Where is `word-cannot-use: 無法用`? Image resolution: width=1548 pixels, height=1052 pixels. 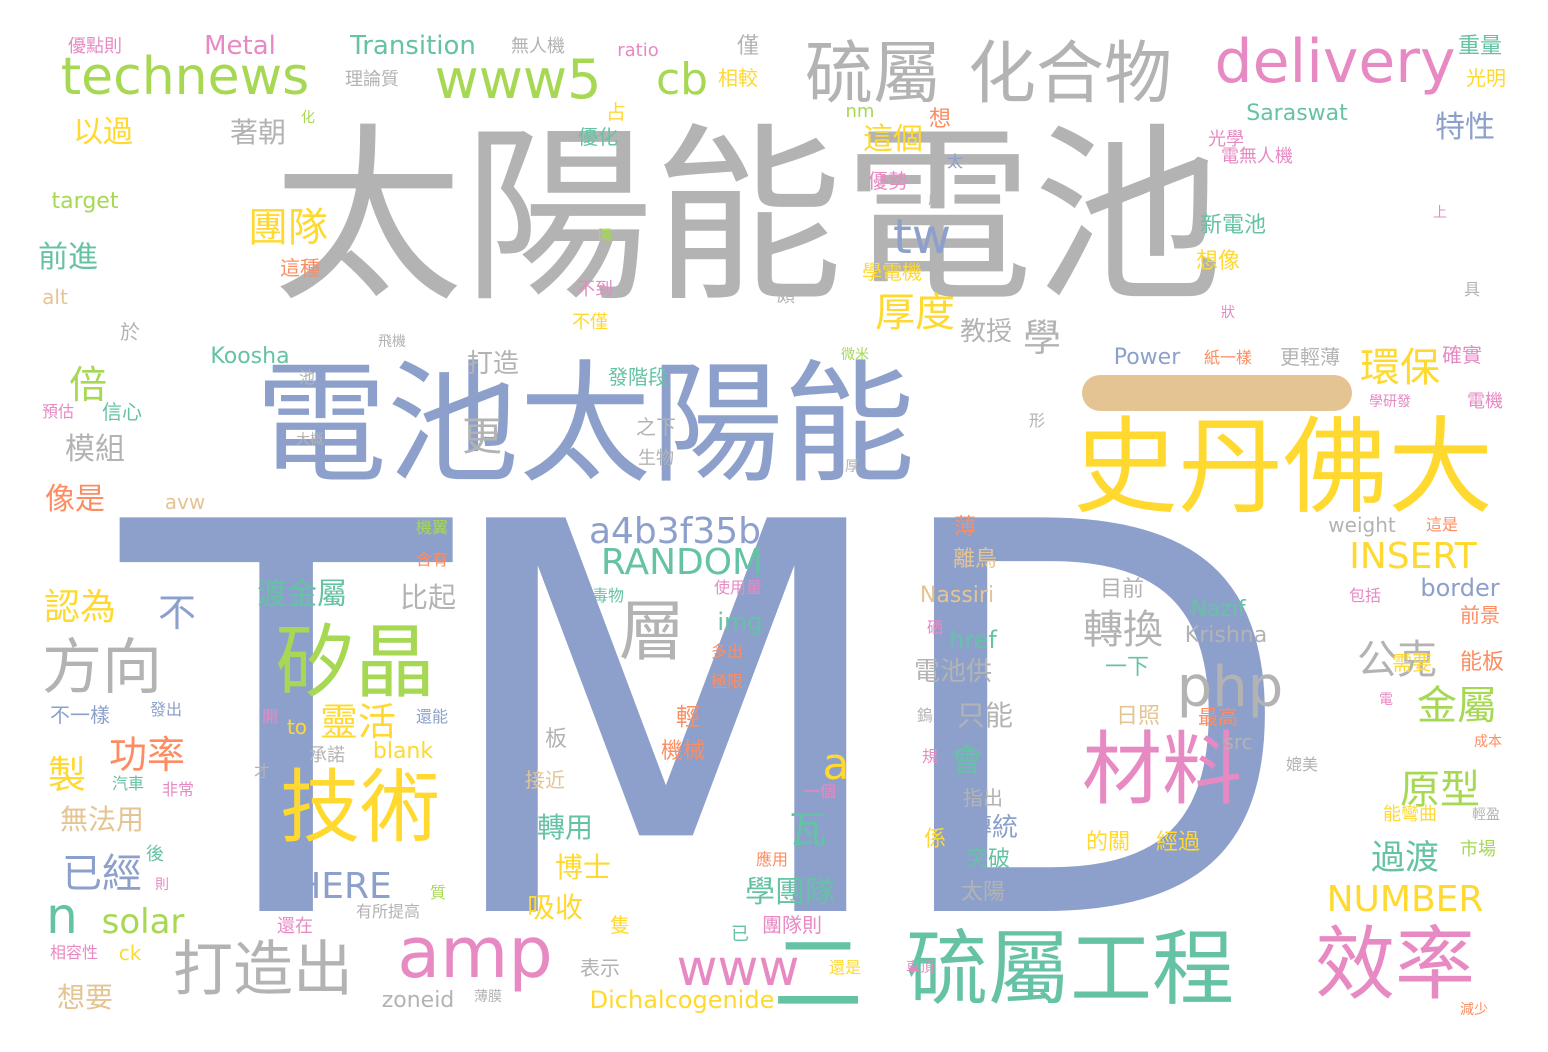
word-cannot-use: 無法用 is located at coordinates (102, 819).